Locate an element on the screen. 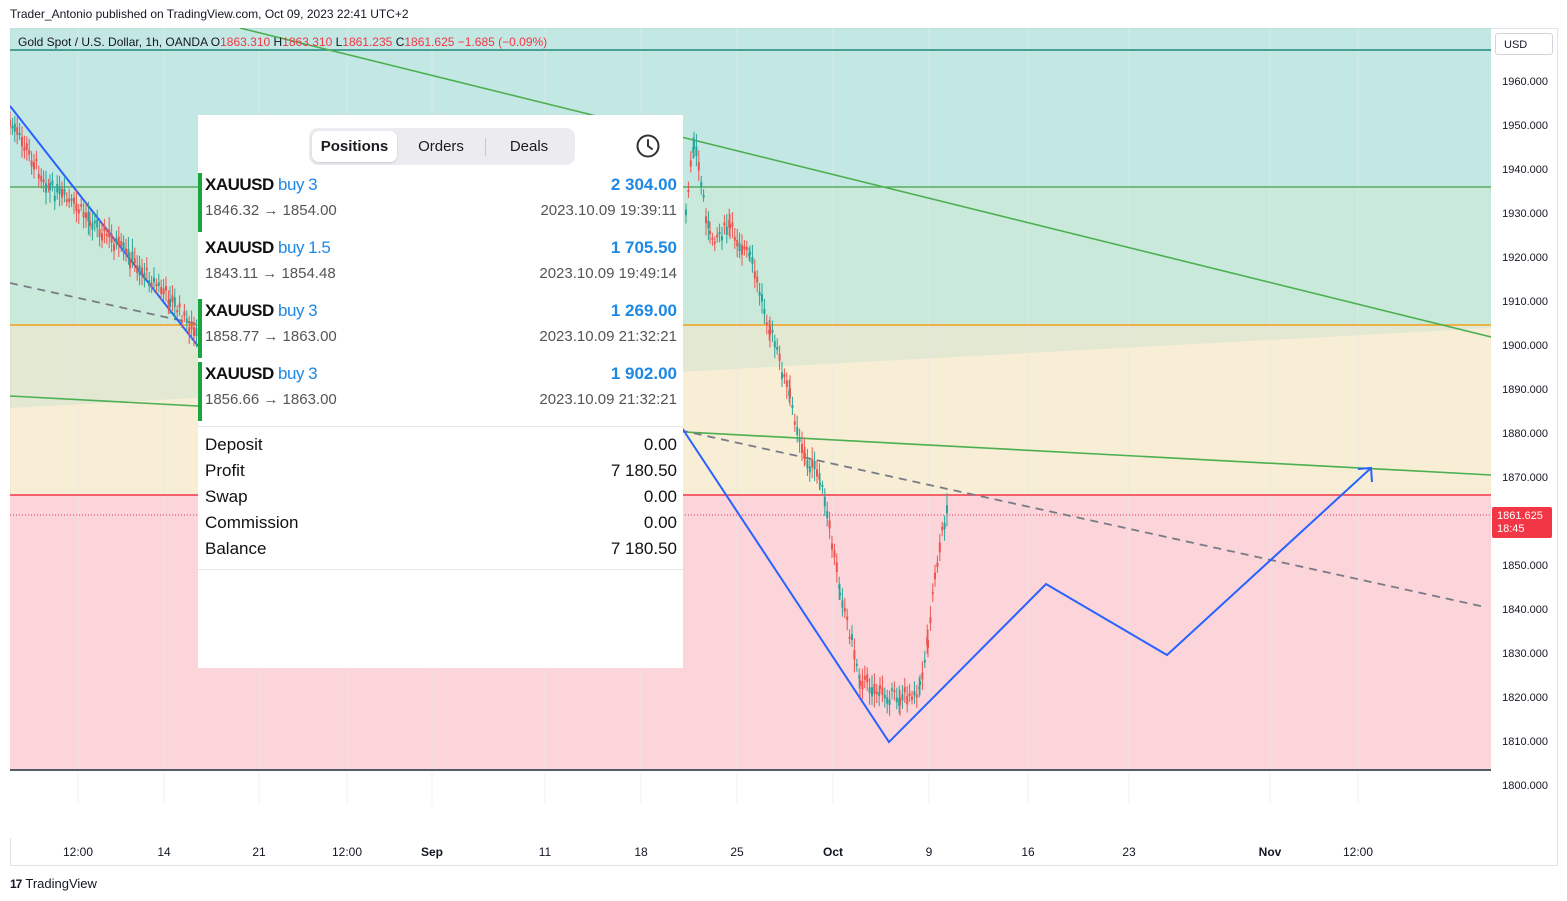 The height and width of the screenshot is (901, 1567). price-tick-label: 1900.000 is located at coordinates (1525, 346).